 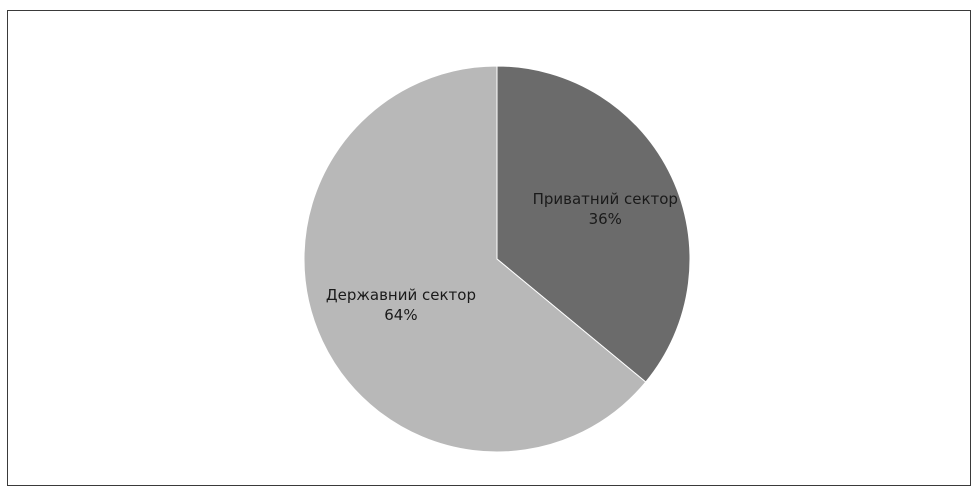 I want to click on slice-value-label-1: 36%, so click(x=605, y=219).